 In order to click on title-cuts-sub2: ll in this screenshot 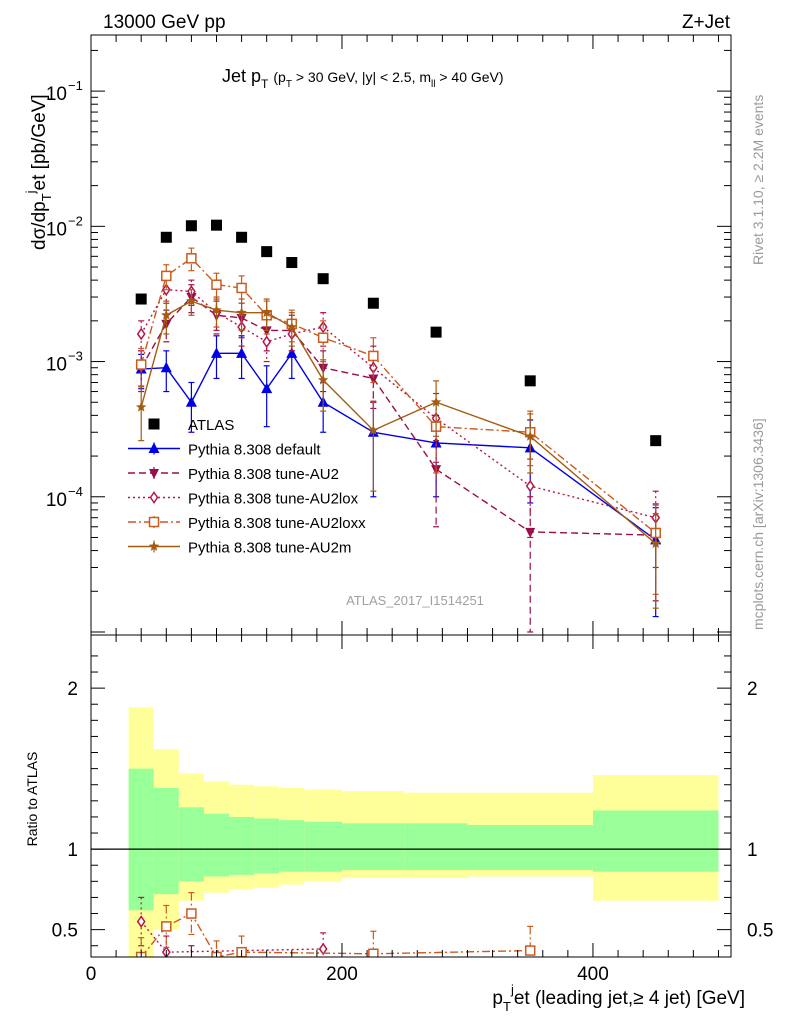, I will do `click(433, 84)`.